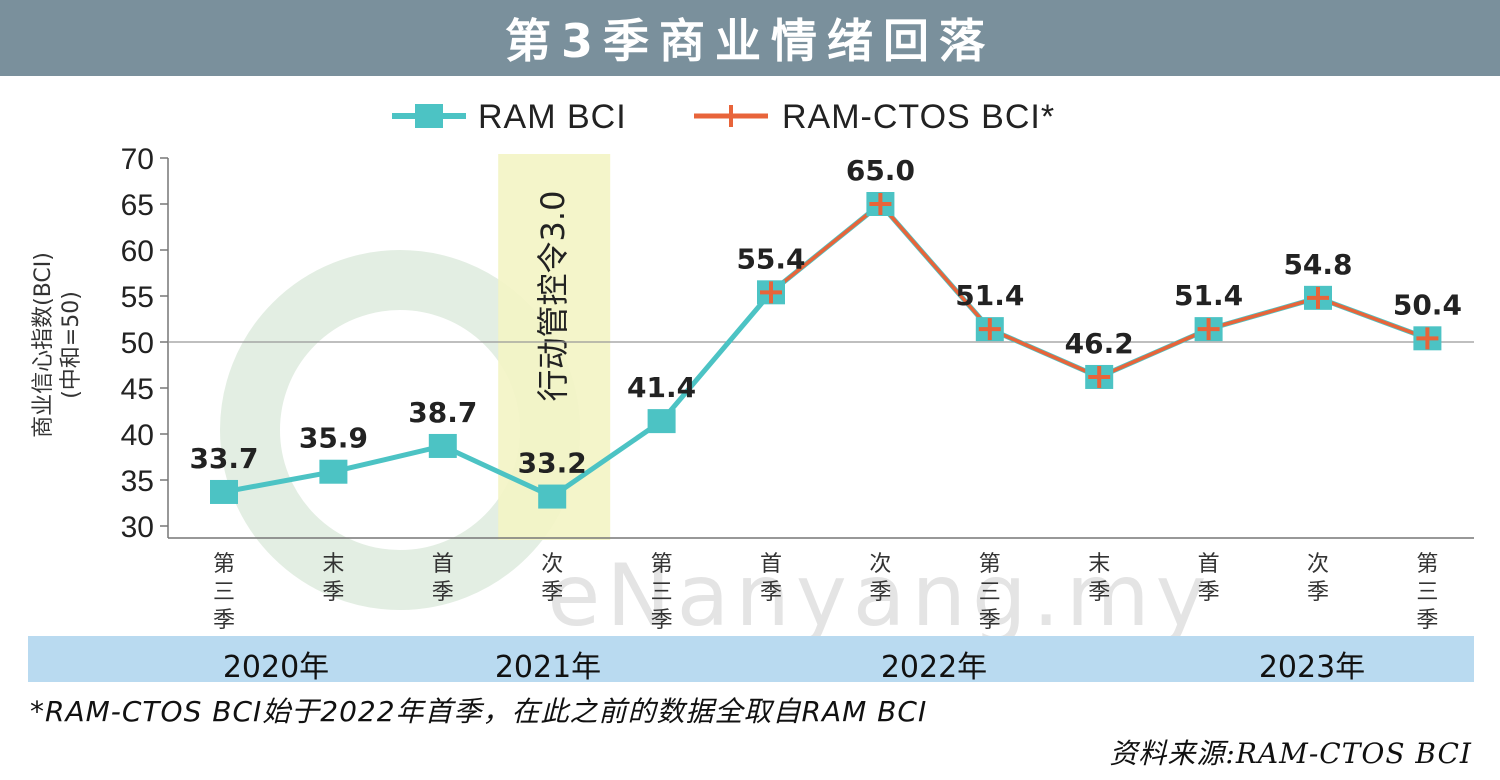  I want to click on watermark-text: eNanyang.my, so click(879, 591).